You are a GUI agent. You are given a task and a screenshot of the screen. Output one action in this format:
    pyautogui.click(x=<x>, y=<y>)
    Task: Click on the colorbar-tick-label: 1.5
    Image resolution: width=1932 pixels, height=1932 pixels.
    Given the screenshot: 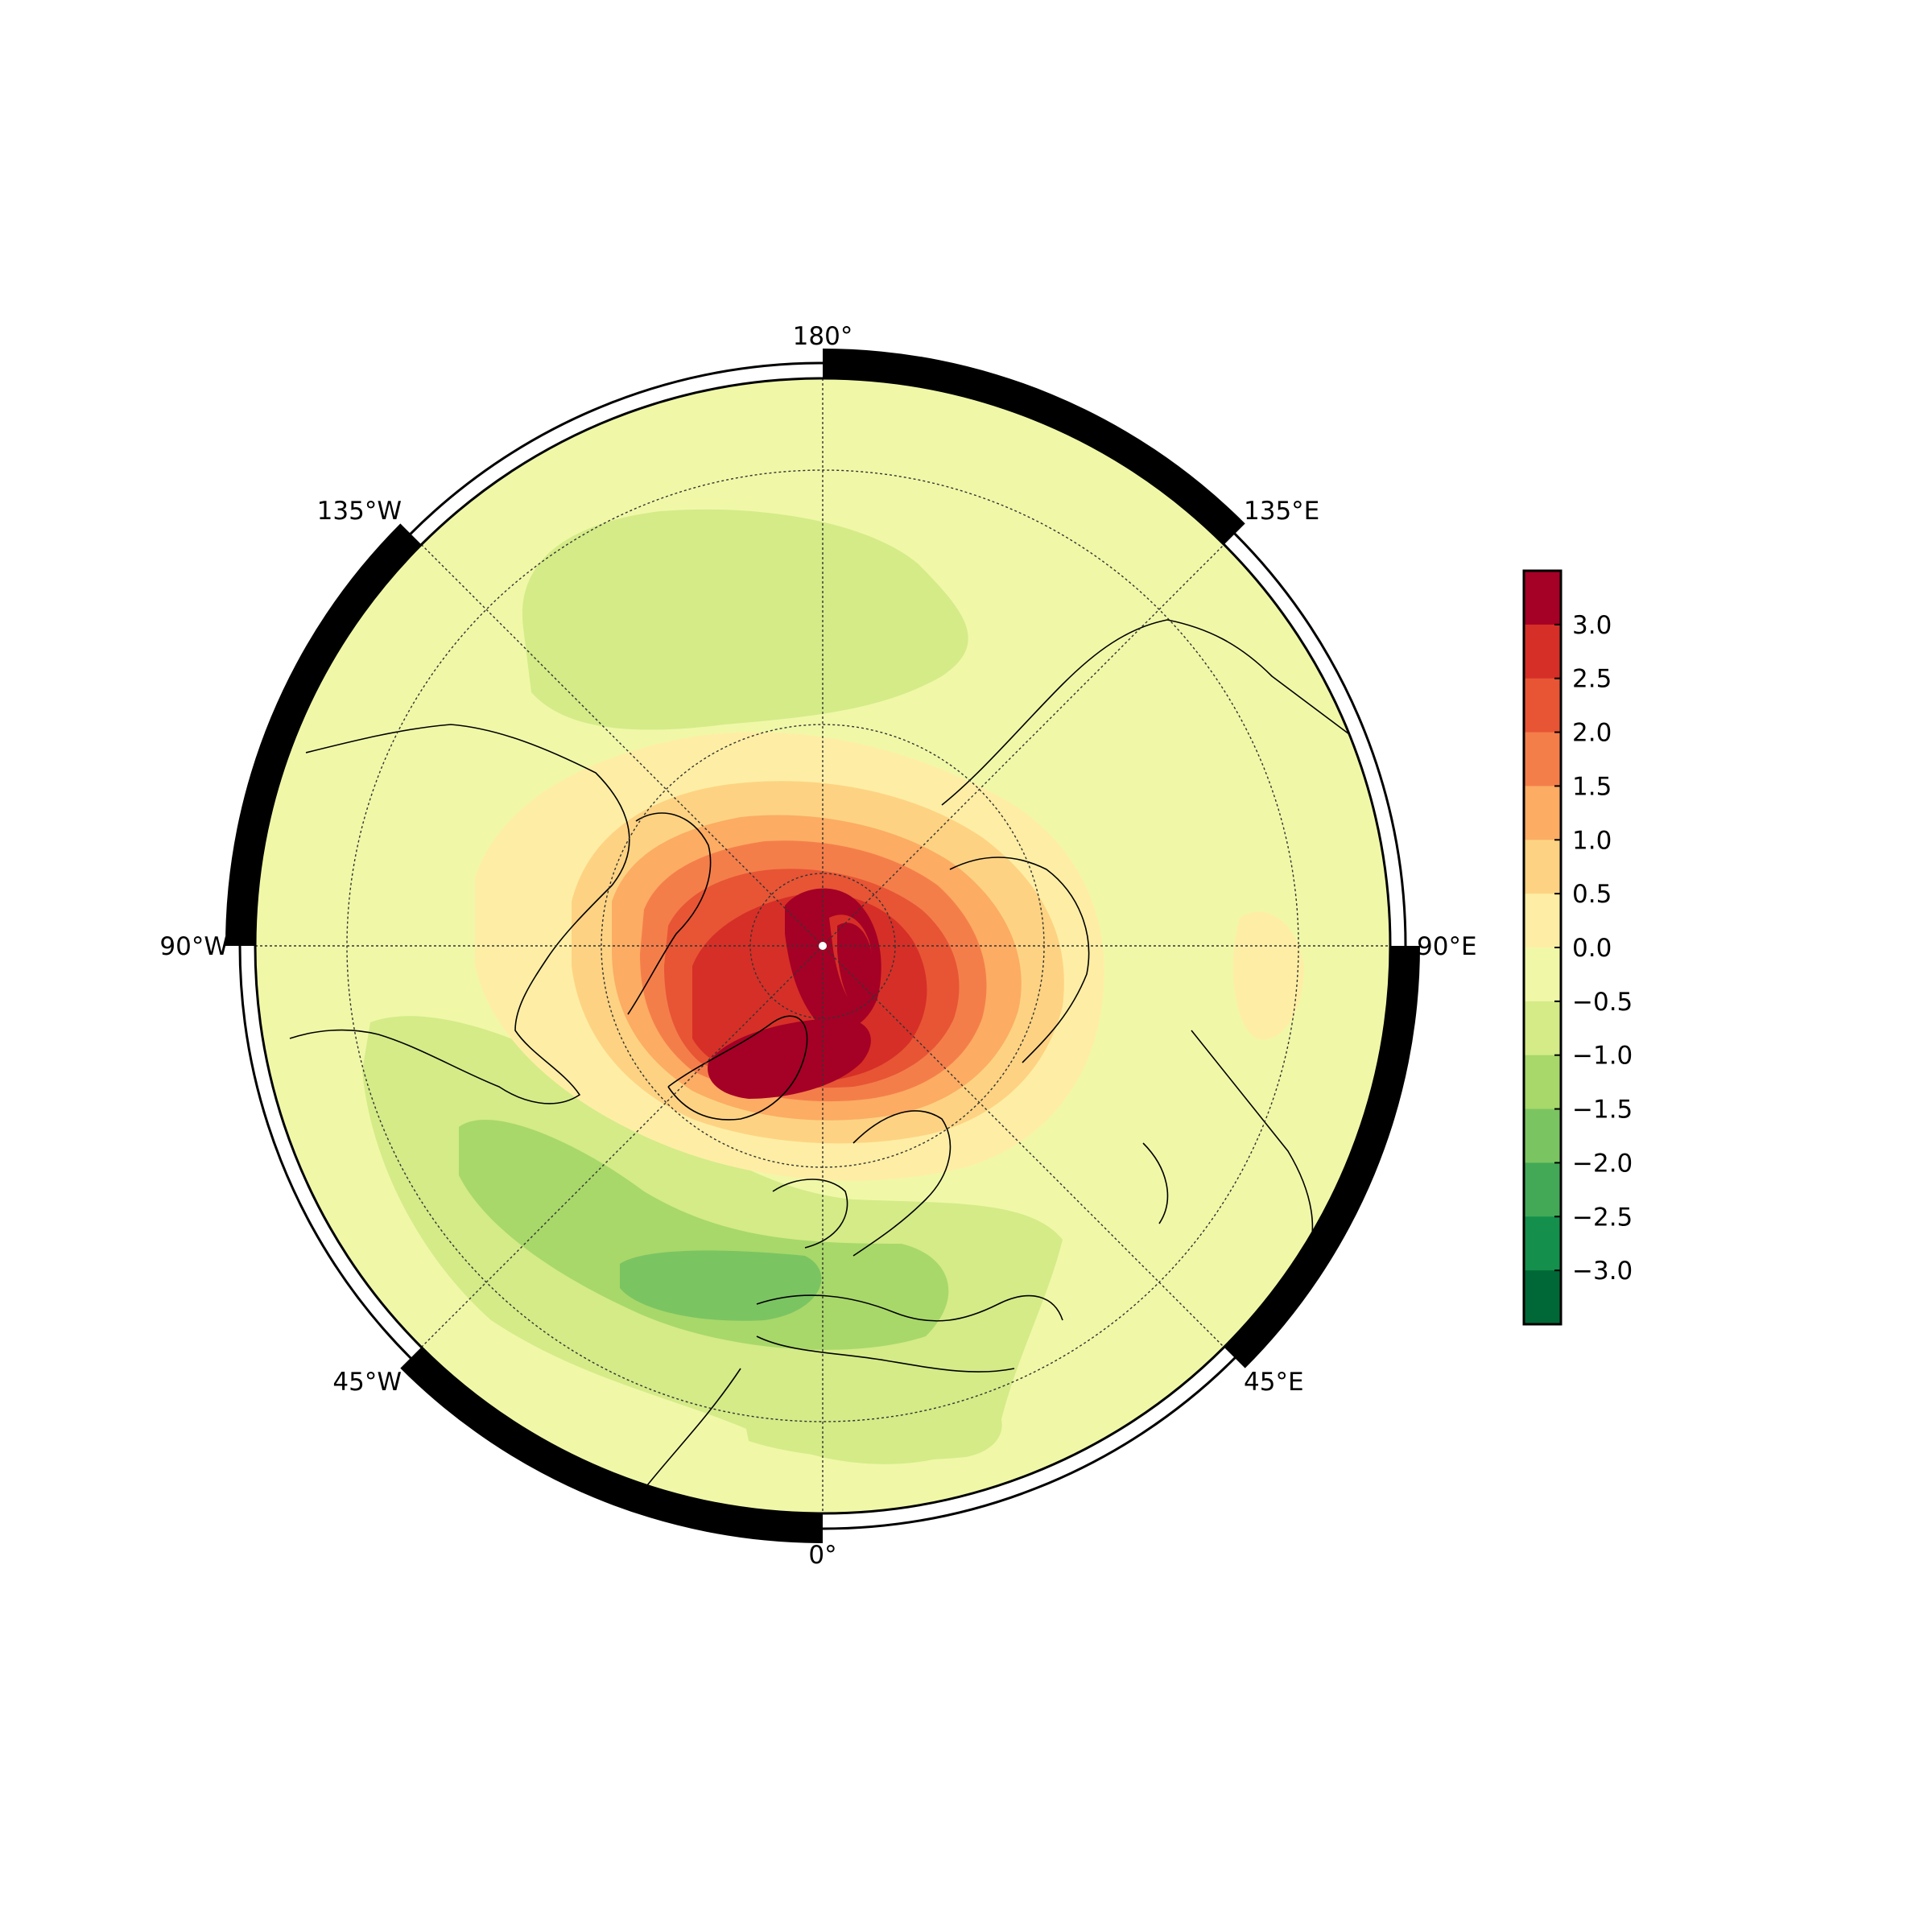 What is the action you would take?
    pyautogui.click(x=1592, y=786)
    